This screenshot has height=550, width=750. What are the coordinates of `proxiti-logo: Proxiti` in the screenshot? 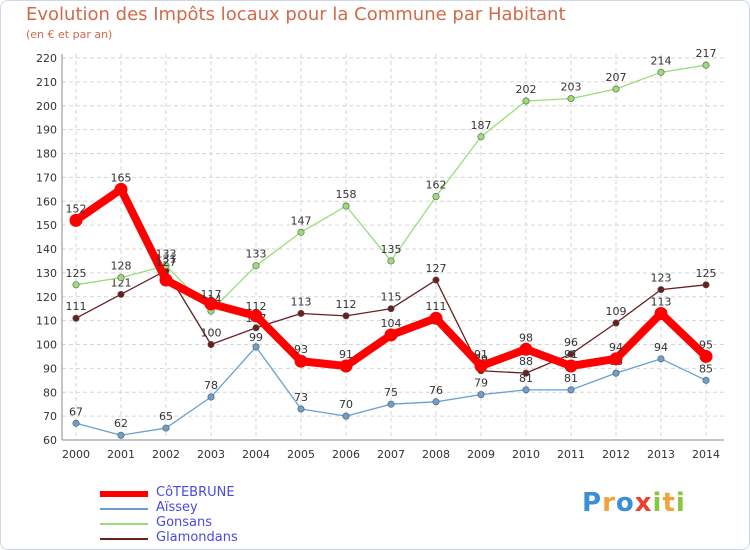 It's located at (634, 503).